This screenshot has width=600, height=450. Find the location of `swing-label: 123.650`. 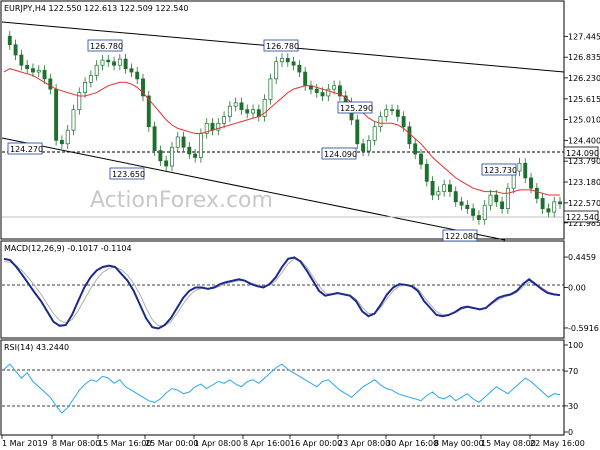

swing-label: 123.650 is located at coordinates (128, 174).